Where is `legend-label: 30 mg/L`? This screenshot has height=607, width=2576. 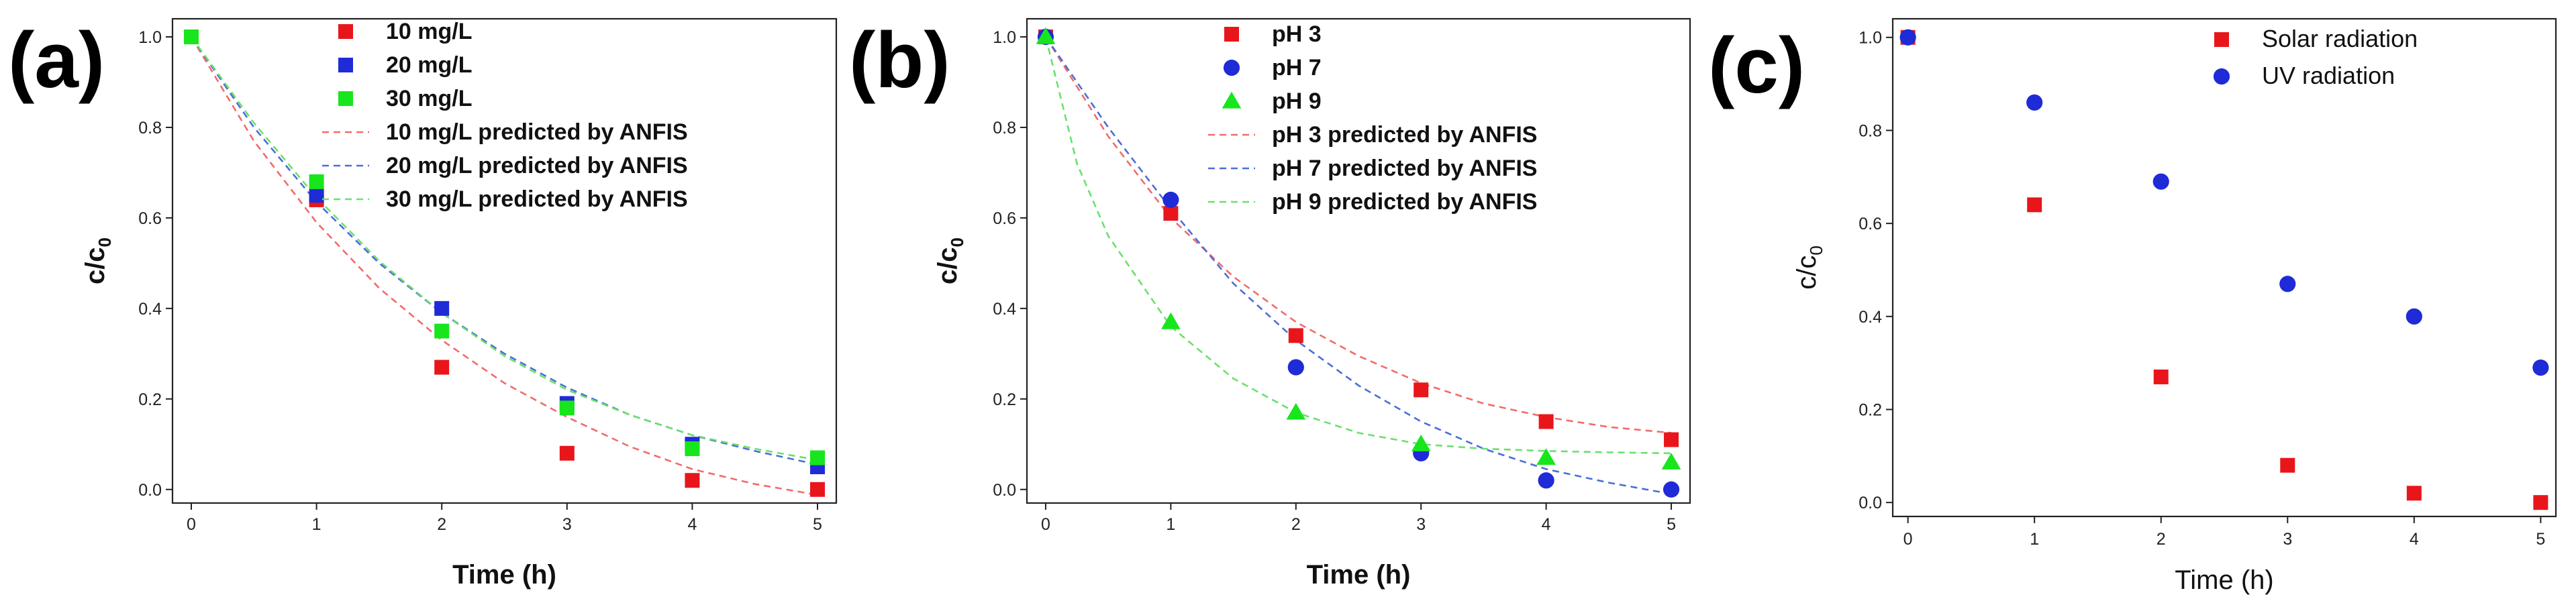
legend-label: 30 mg/L is located at coordinates (429, 99).